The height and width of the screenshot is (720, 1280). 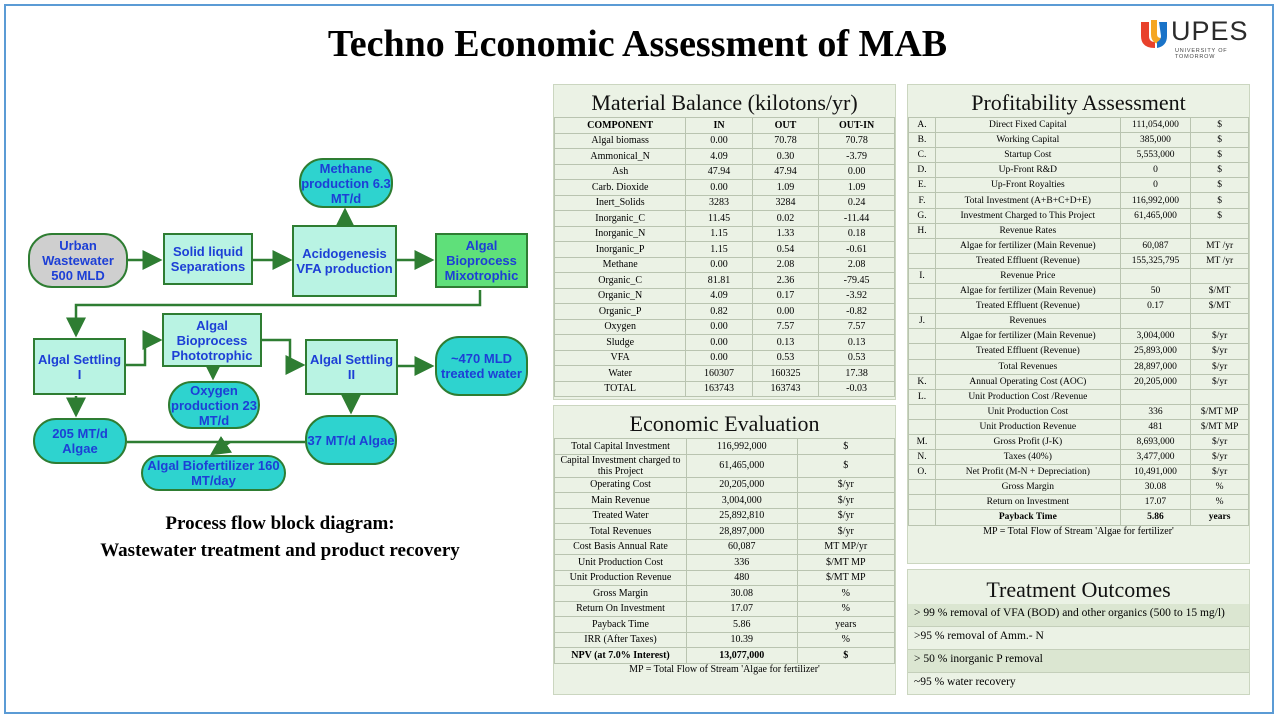 What do you see at coordinates (856, 342) in the screenshot?
I see `table-cell: 0.13` at bounding box center [856, 342].